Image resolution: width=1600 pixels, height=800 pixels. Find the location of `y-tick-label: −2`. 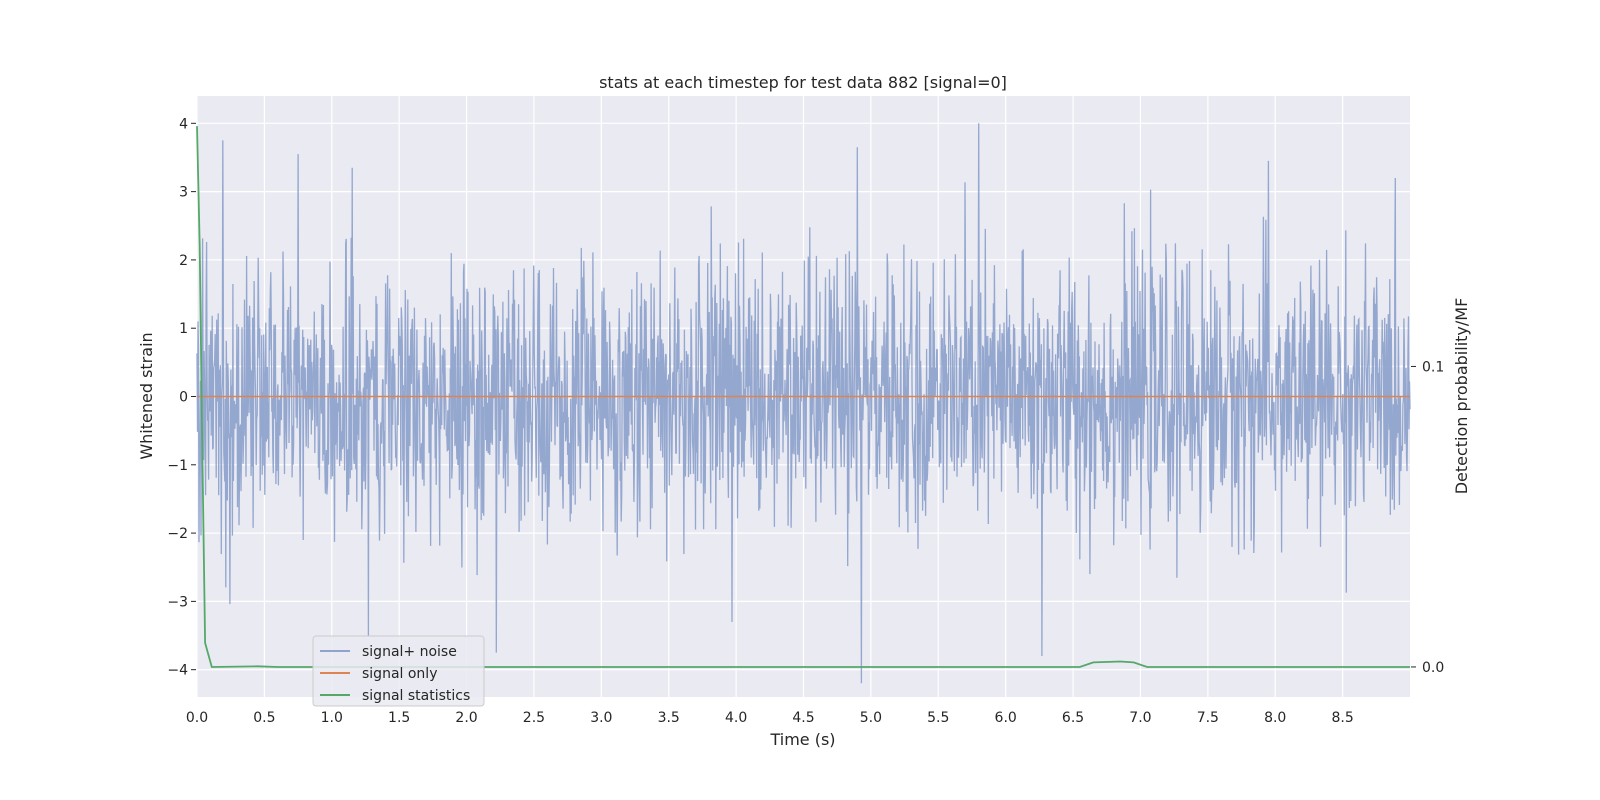

y-tick-label: −2 is located at coordinates (177, 534).